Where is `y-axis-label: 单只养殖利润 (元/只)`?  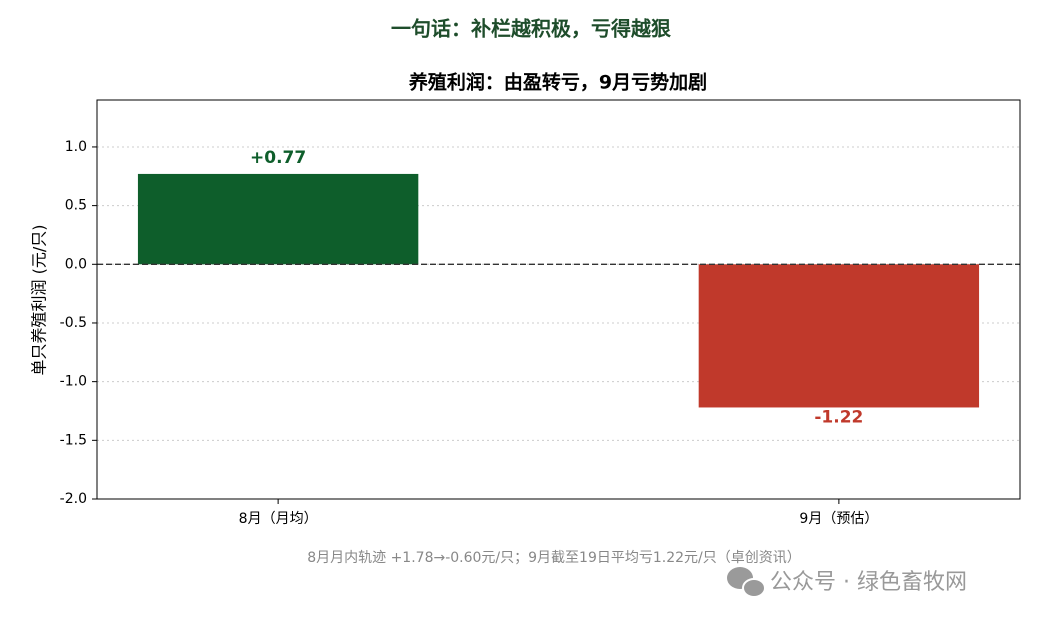 y-axis-label: 单只养殖利润 (元/只) is located at coordinates (39, 300).